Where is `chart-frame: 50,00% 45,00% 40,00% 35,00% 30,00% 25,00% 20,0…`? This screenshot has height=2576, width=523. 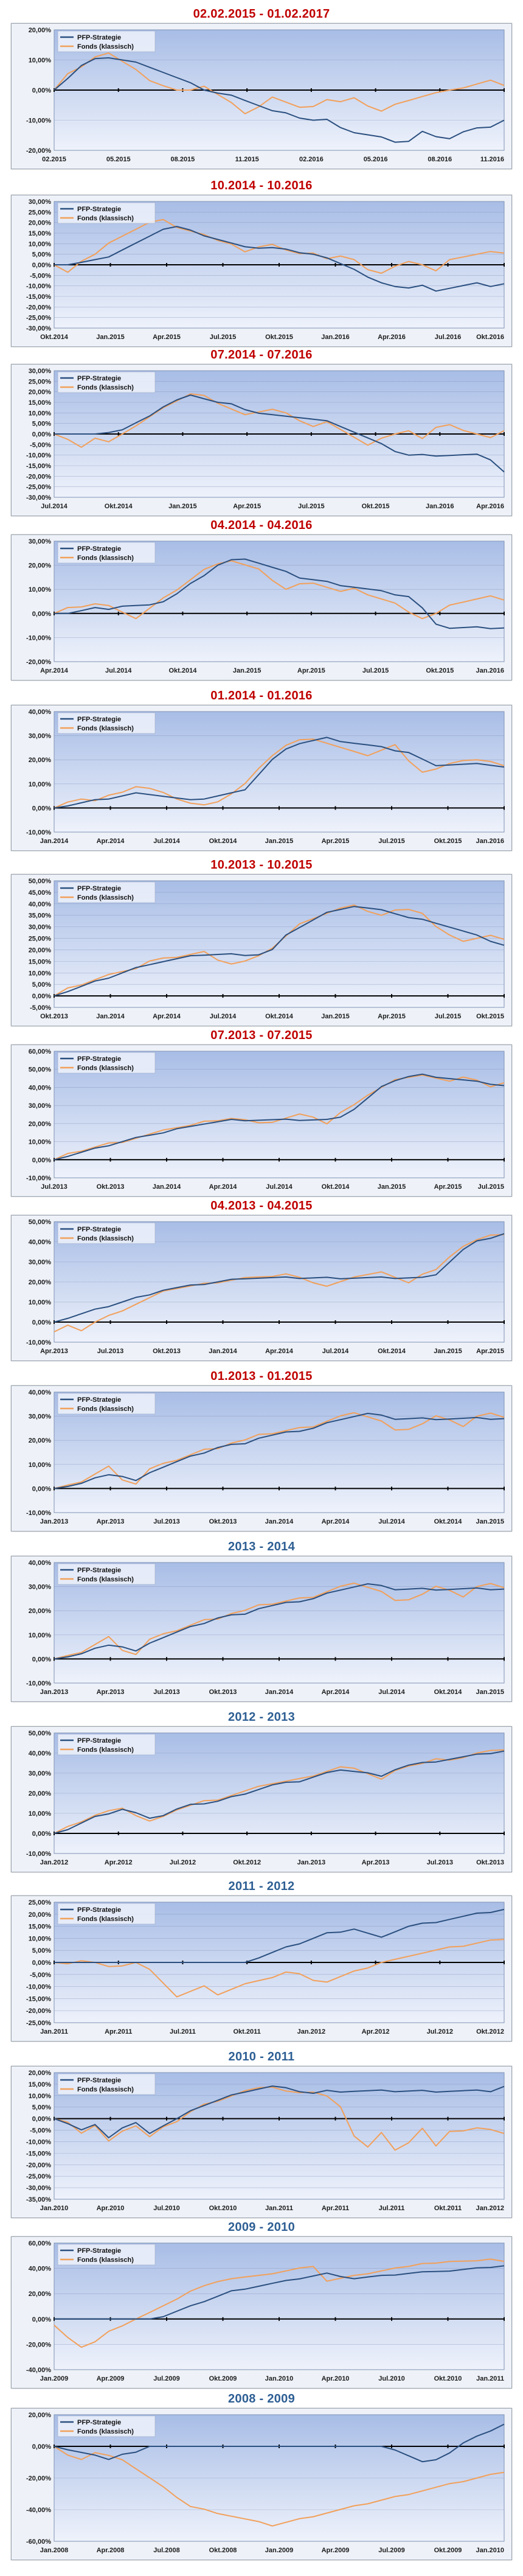
chart-frame: 50,00% 45,00% 40,00% 35,00% 30,00% 25,00% 20,0… is located at coordinates (261, 950).